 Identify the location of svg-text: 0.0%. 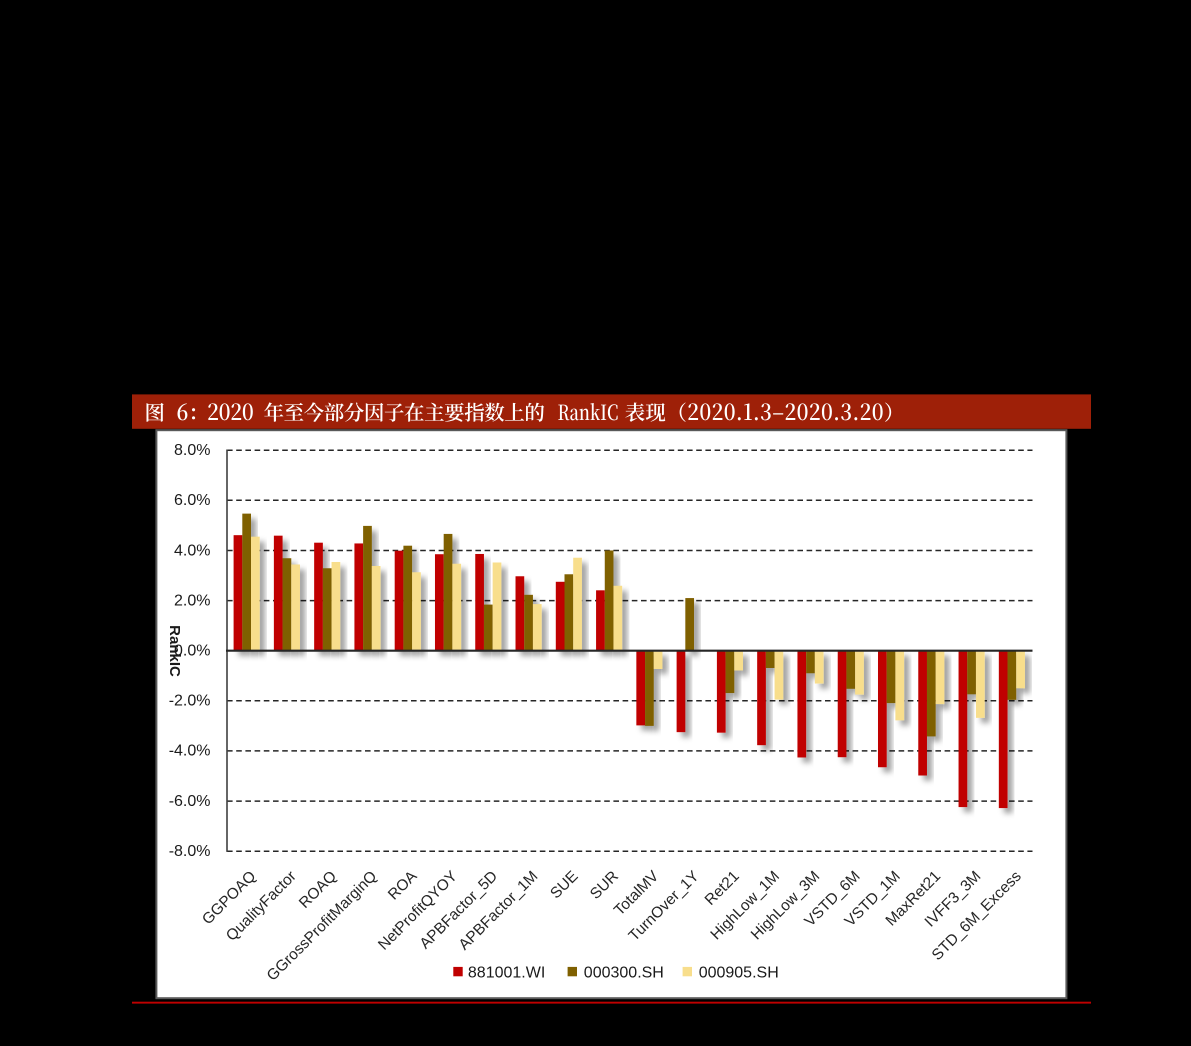
(192, 651).